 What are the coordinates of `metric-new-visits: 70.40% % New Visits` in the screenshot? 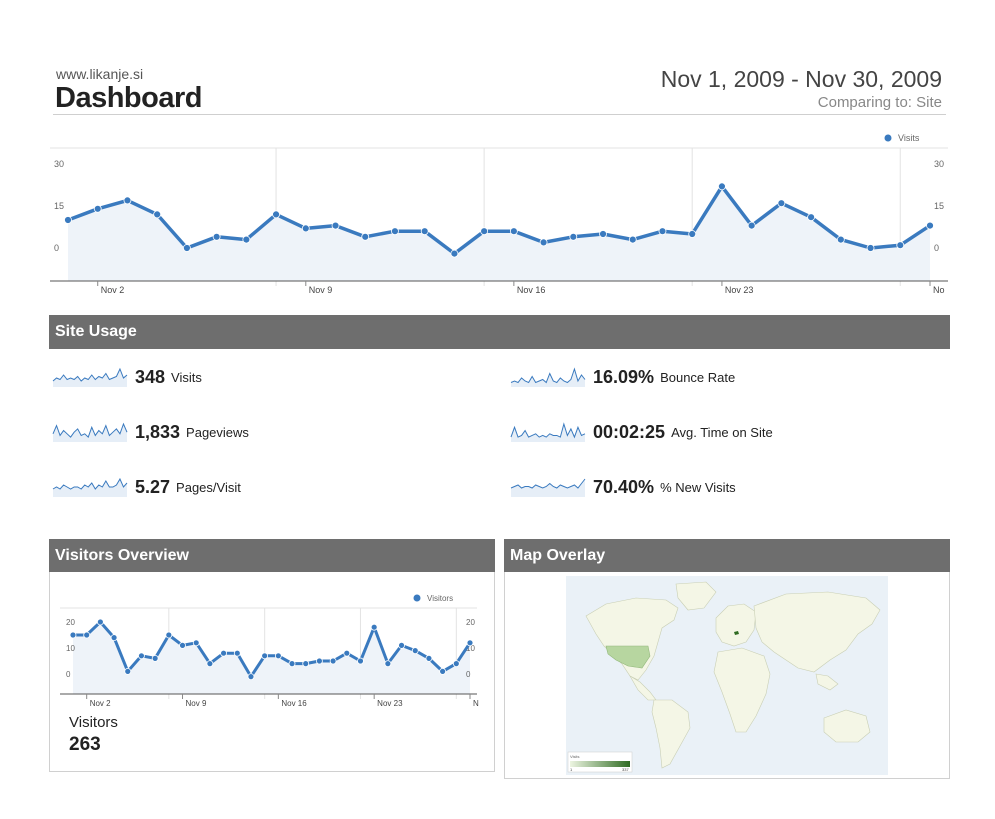 It's located at (623, 487).